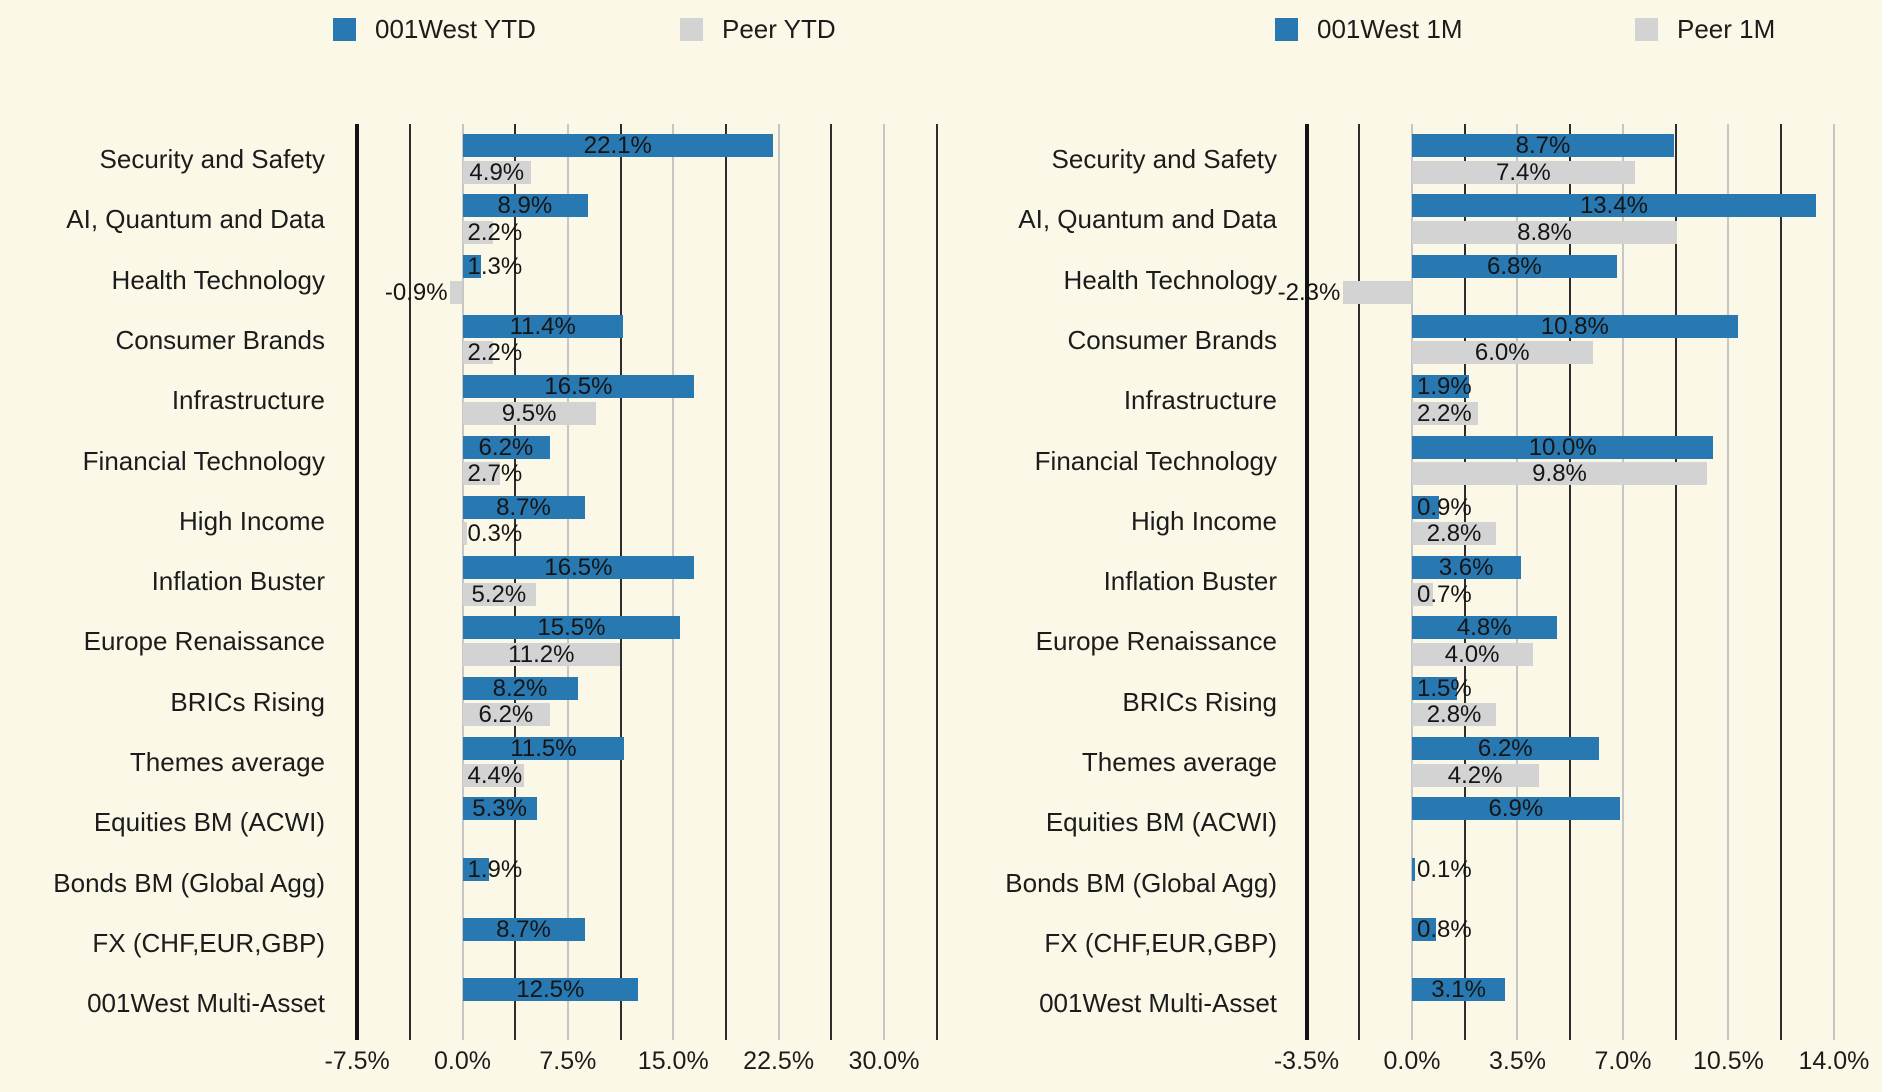  I want to click on value-label: 1.5%, so click(1444, 688).